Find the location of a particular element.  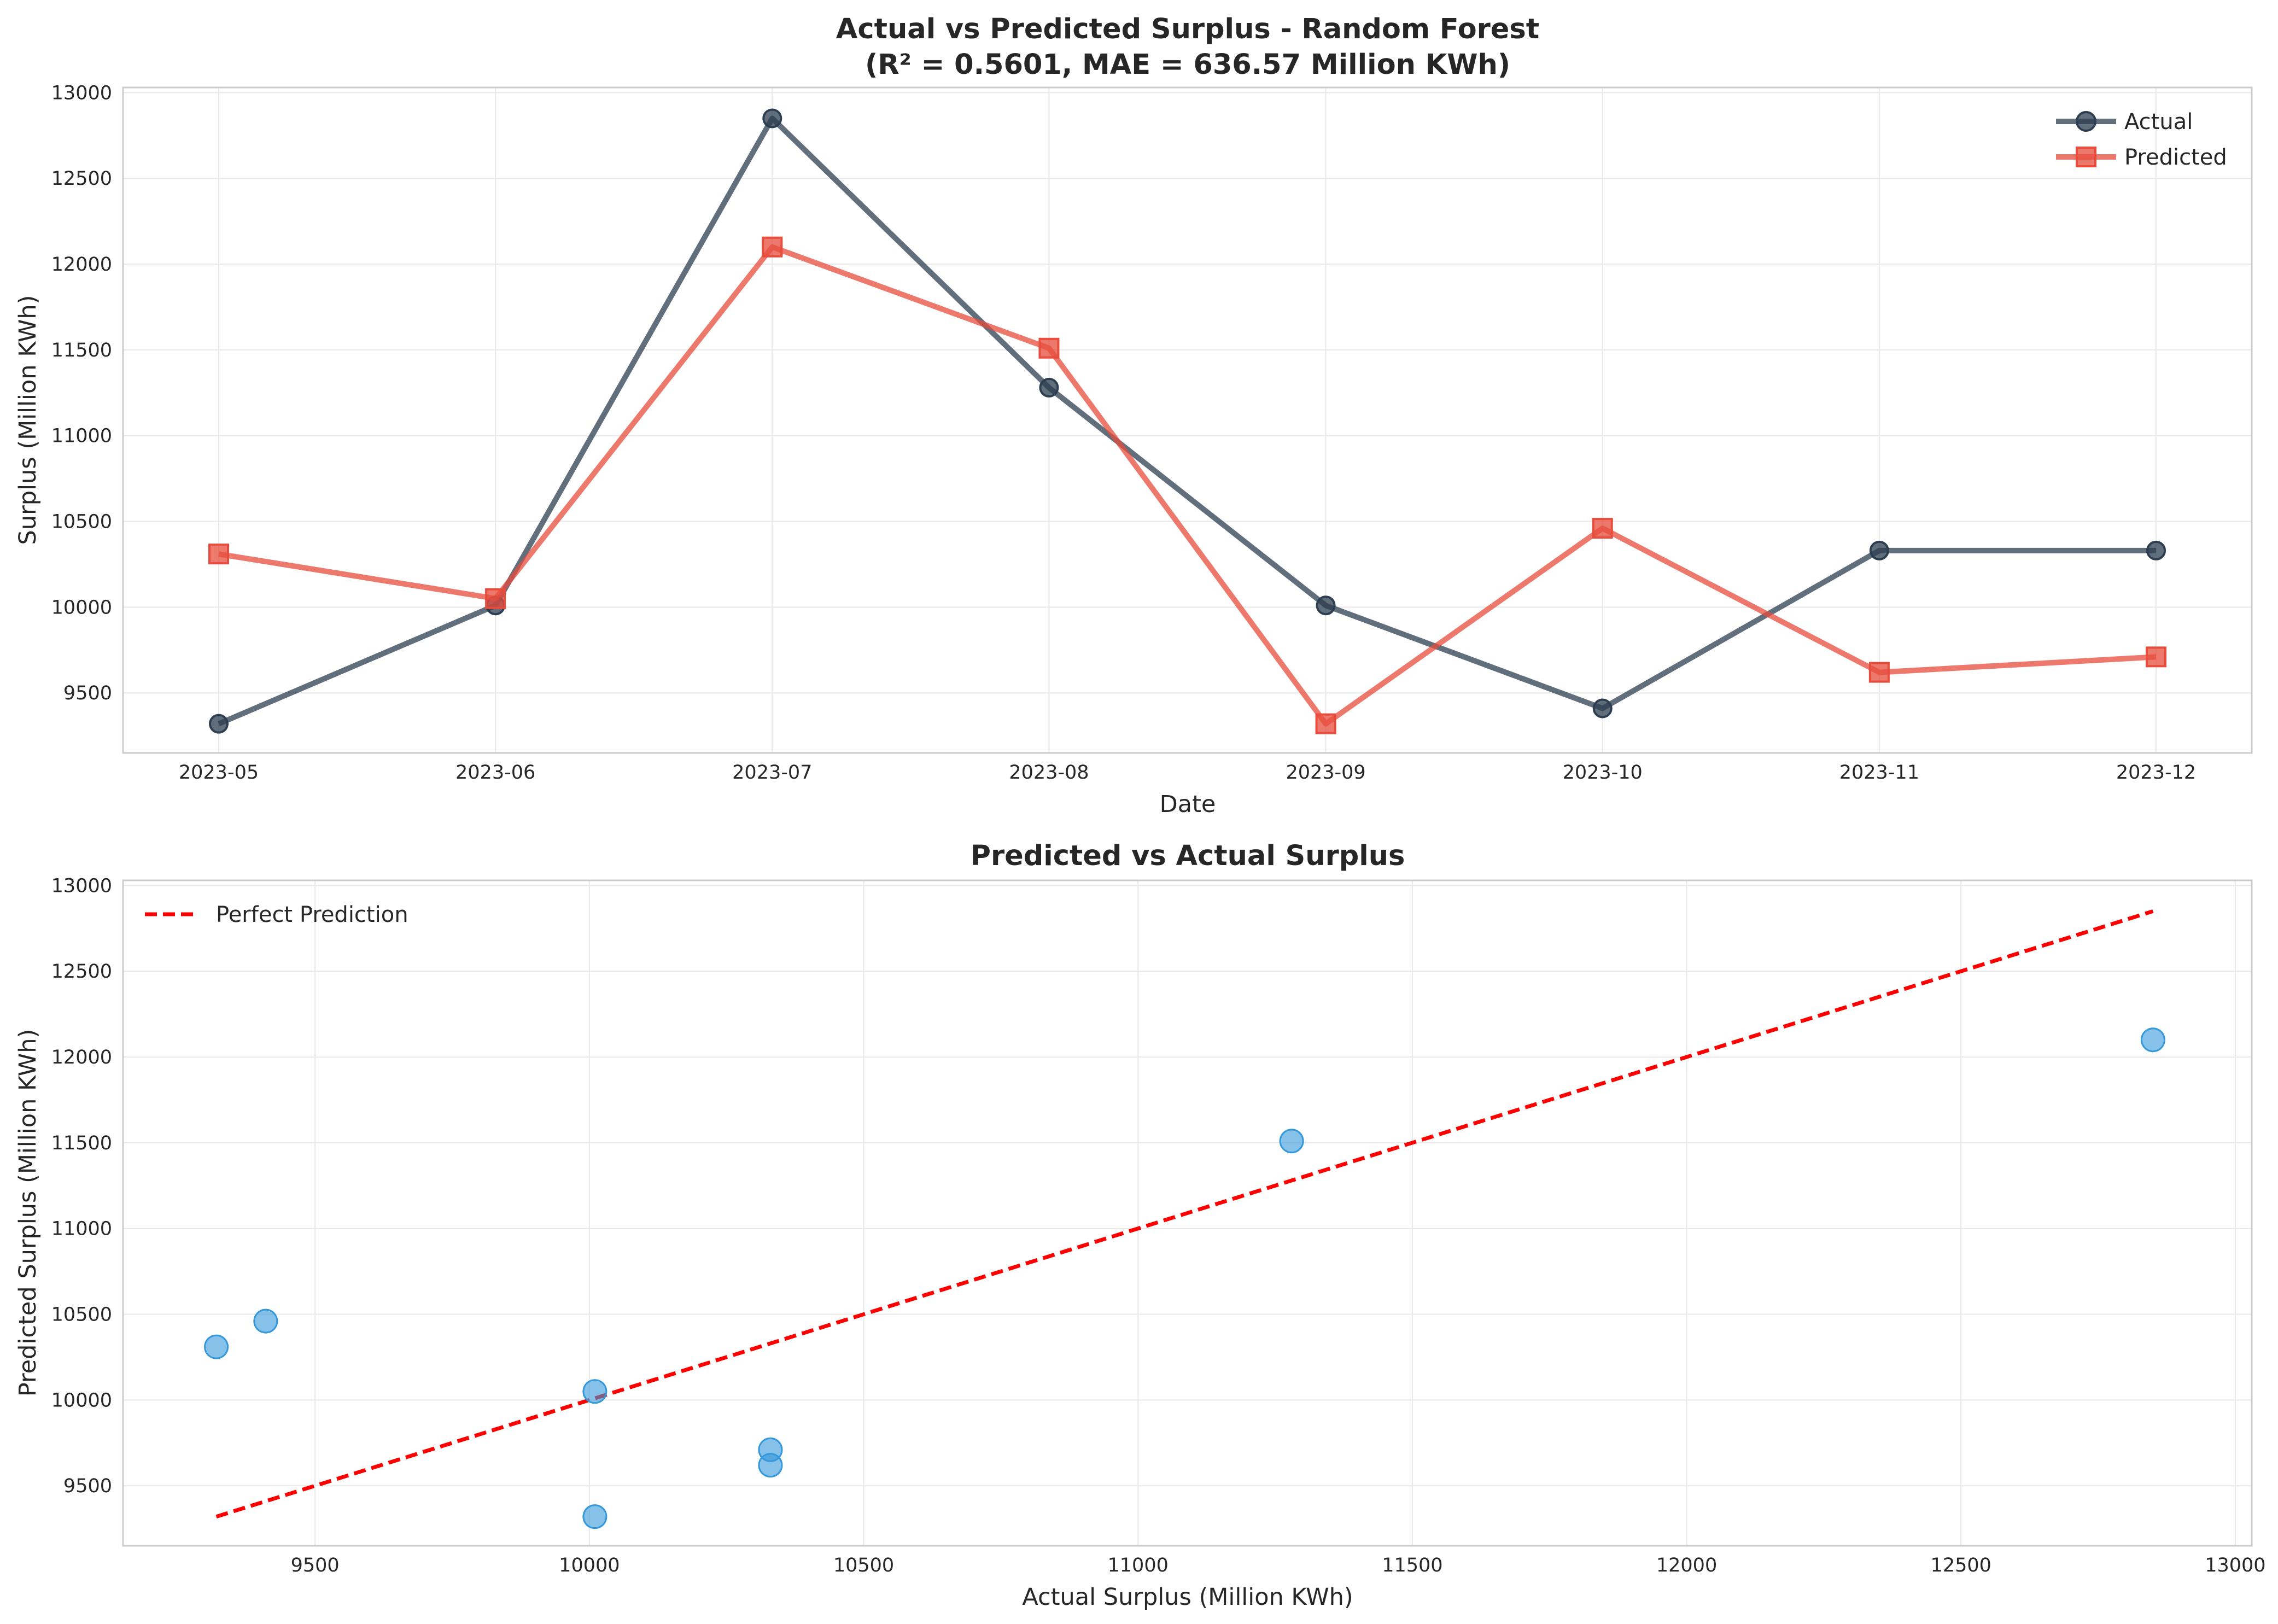

x-tick-label: 9500 is located at coordinates (315, 1565).